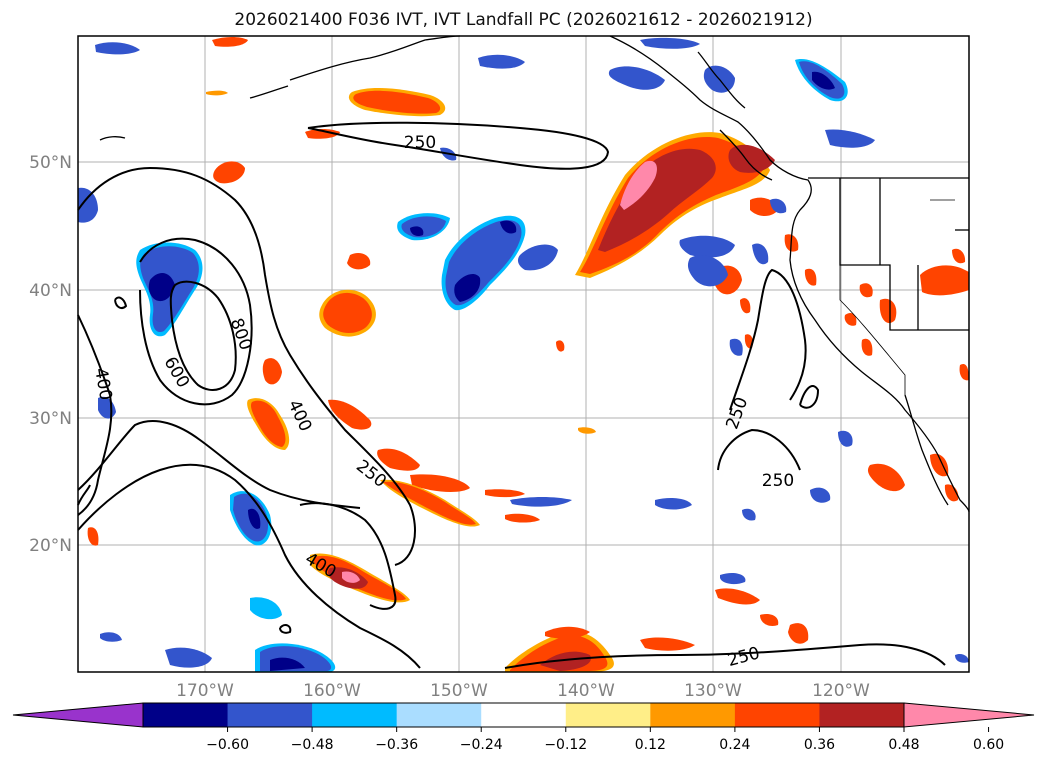 The image size is (1047, 765). I want to click on lat-label-40n: 40°N, so click(50, 291).